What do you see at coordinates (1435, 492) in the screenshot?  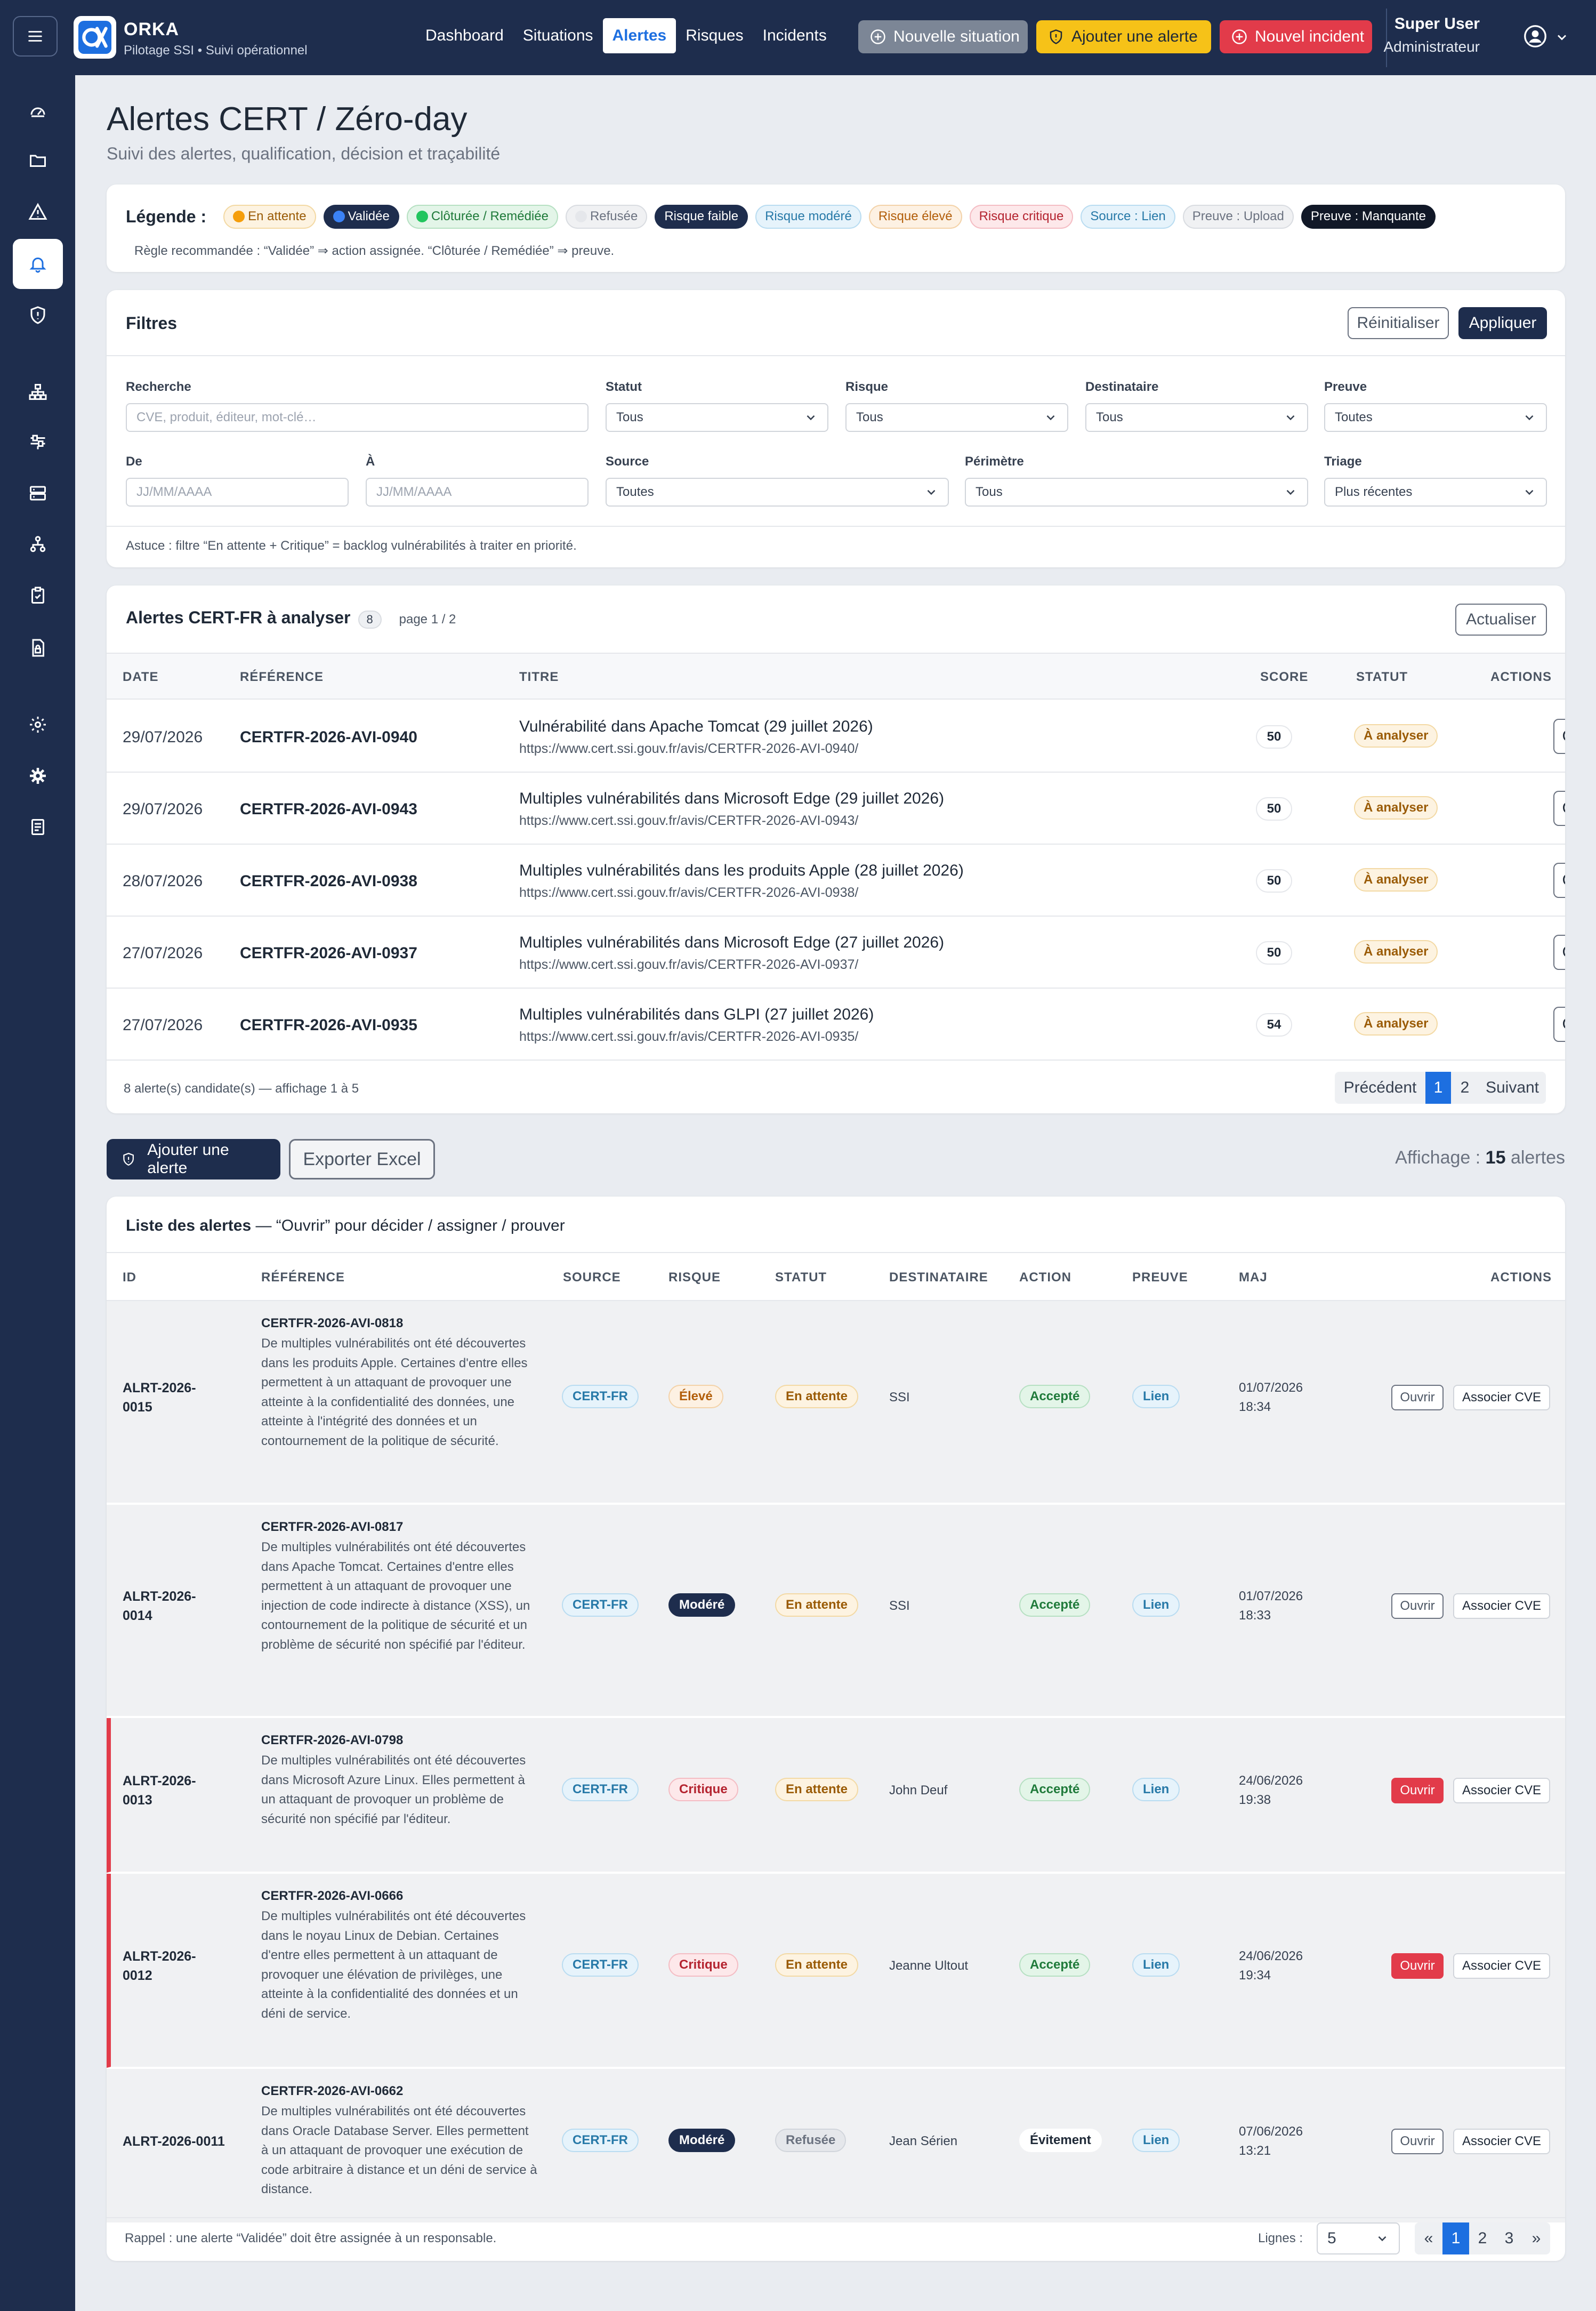 I see `triage-select: Plus récentes` at bounding box center [1435, 492].